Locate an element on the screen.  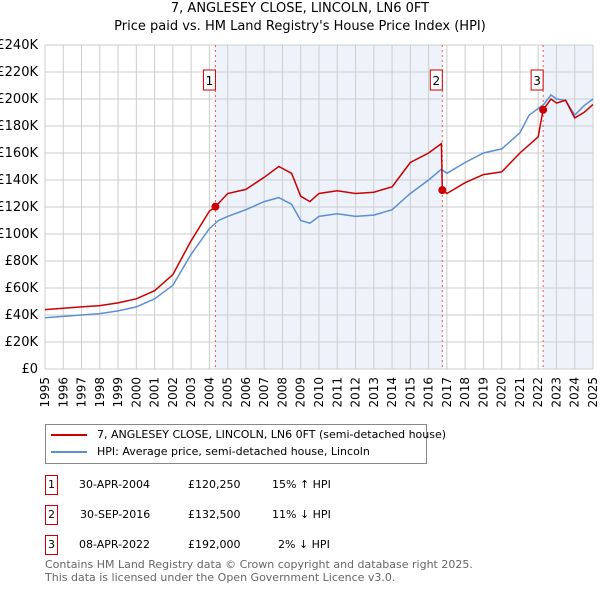
sale-date: 30-SEP-2016 is located at coordinates (115, 514).